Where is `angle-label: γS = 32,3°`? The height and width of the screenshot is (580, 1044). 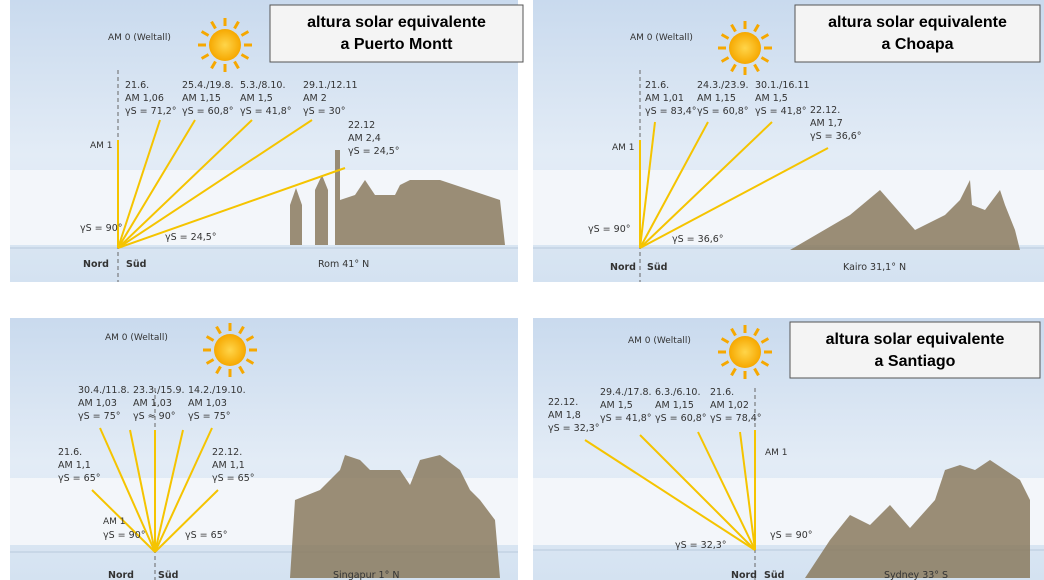 angle-label: γS = 32,3° is located at coordinates (701, 545).